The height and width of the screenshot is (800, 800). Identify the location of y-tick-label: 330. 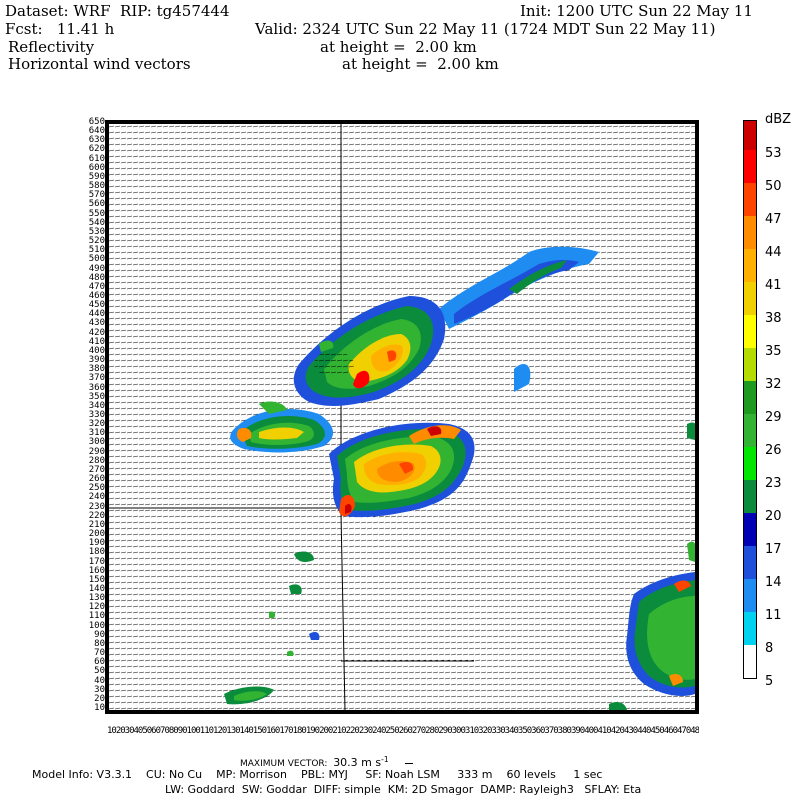
(96, 415).